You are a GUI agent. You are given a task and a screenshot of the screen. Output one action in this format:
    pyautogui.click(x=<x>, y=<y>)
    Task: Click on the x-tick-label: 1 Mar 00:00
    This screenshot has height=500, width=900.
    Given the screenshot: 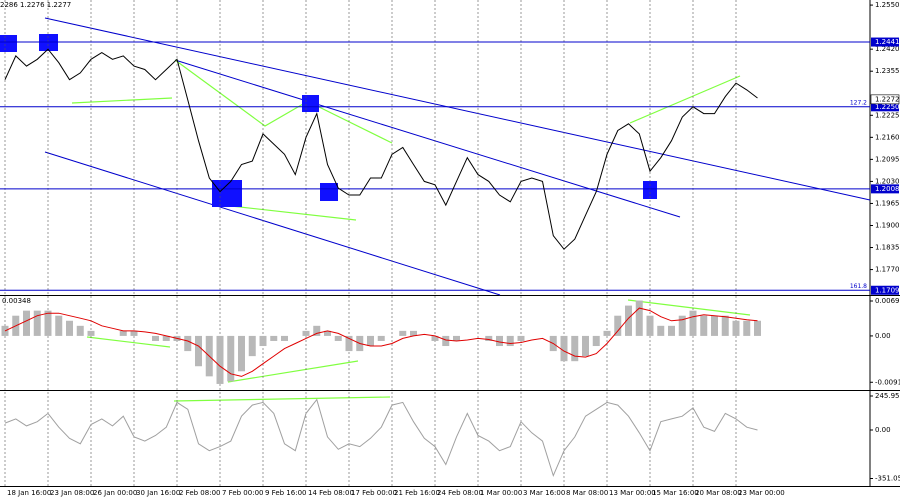 What is the action you would take?
    pyautogui.click(x=501, y=493)
    